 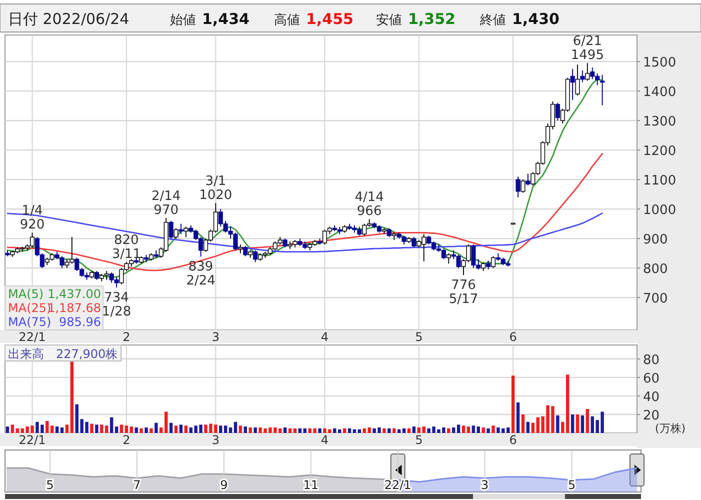 What do you see at coordinates (659, 152) in the screenshot?
I see `y-tick-label: 1200` at bounding box center [659, 152].